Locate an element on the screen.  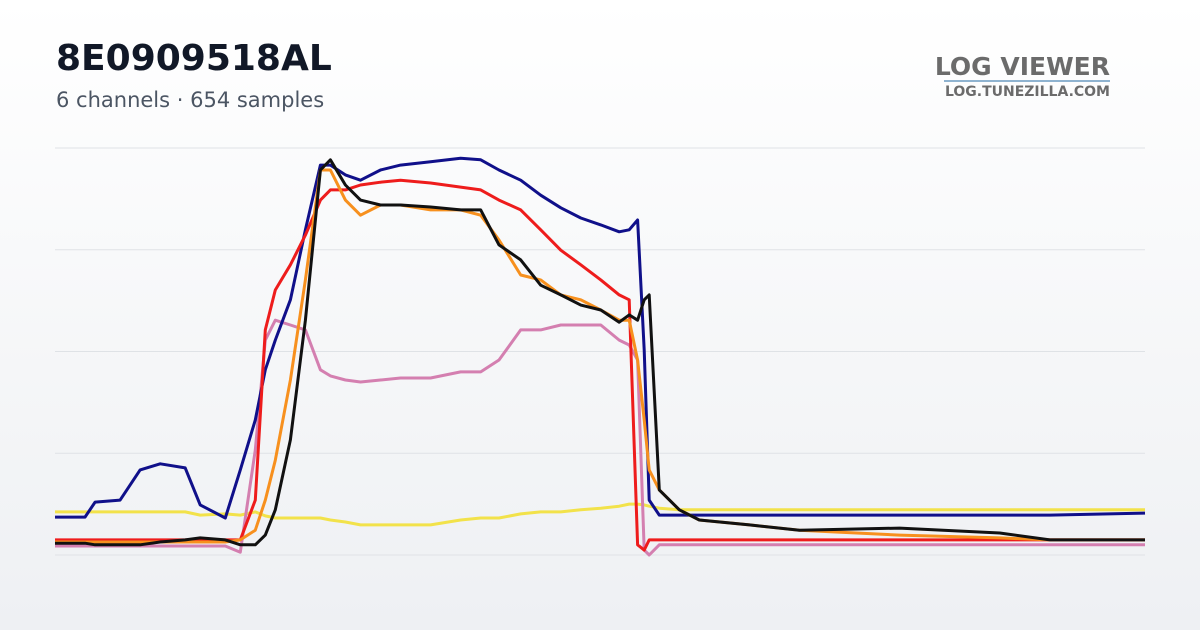
brand-url: LOG.TUNEZILLA.COM is located at coordinates (1027, 92).